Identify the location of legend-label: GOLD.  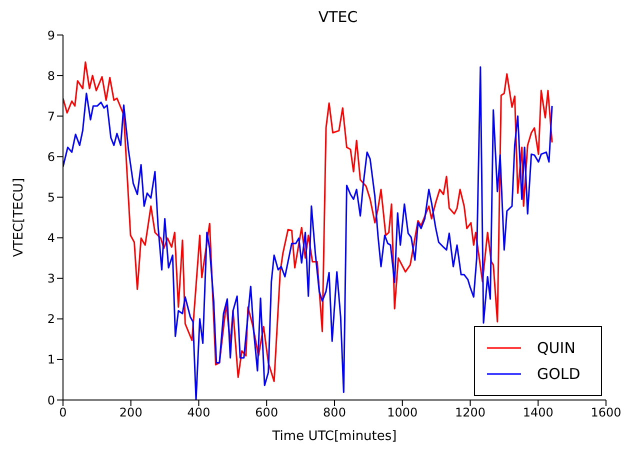
(558, 374).